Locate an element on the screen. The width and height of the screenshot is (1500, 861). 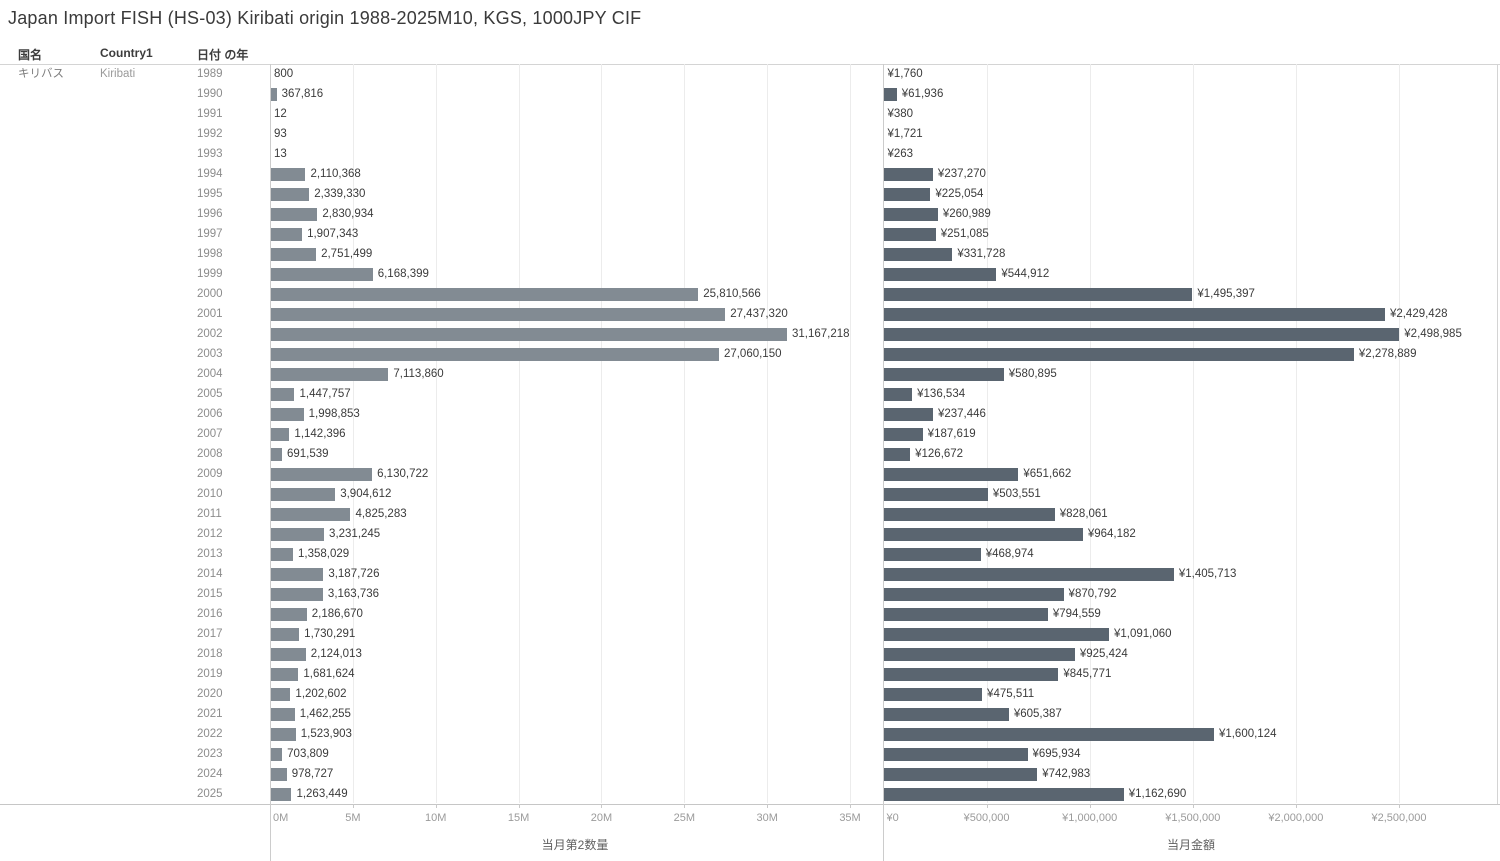
axis-tick-label: 5M is located at coordinates (353, 818).